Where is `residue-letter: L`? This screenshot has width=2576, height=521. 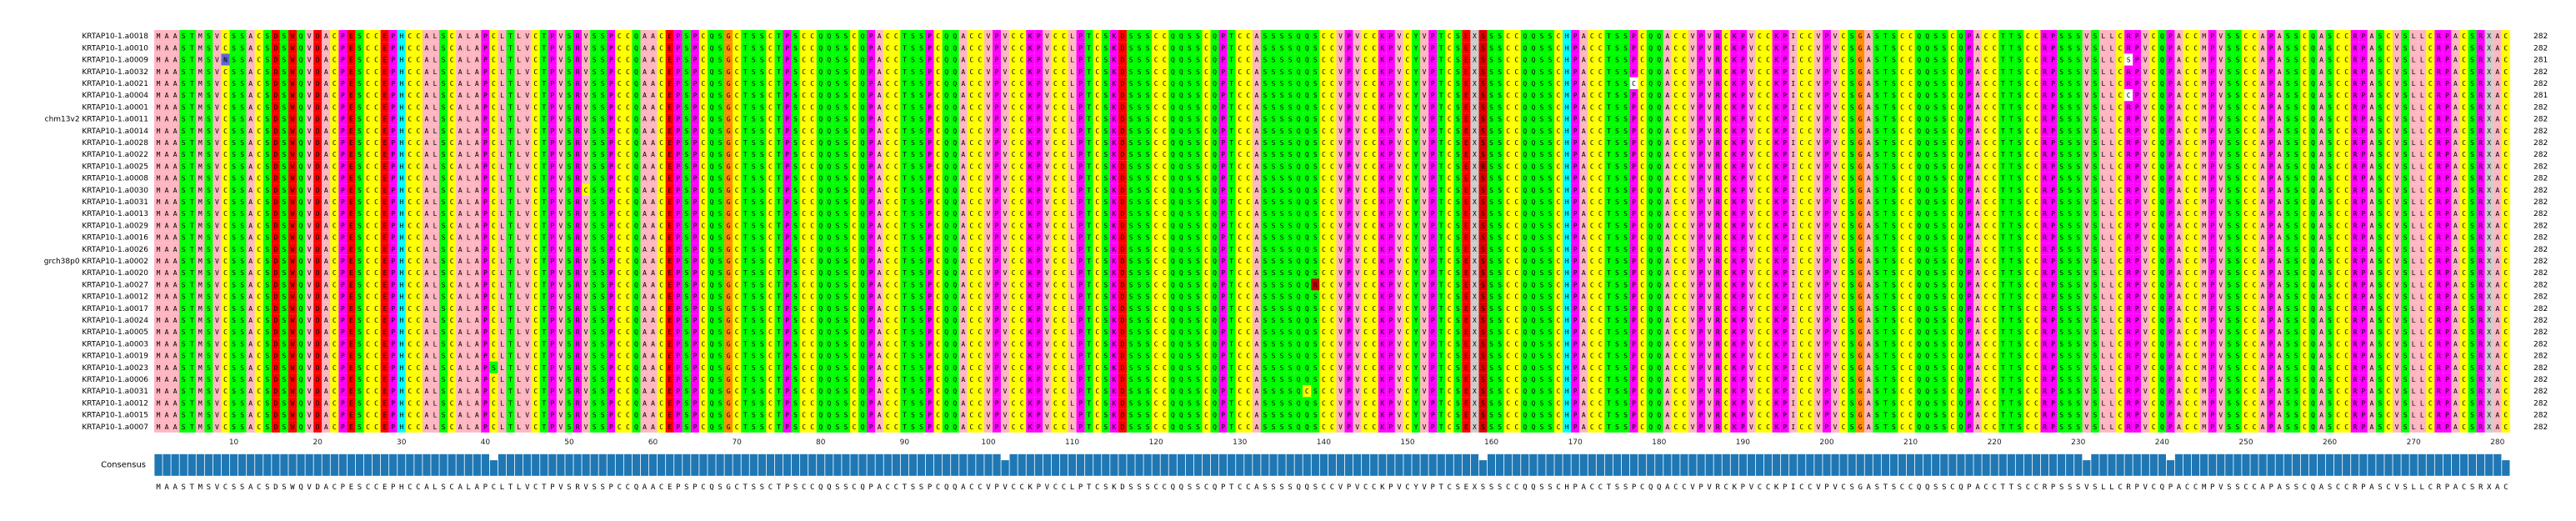
residue-letter: L is located at coordinates (519, 60).